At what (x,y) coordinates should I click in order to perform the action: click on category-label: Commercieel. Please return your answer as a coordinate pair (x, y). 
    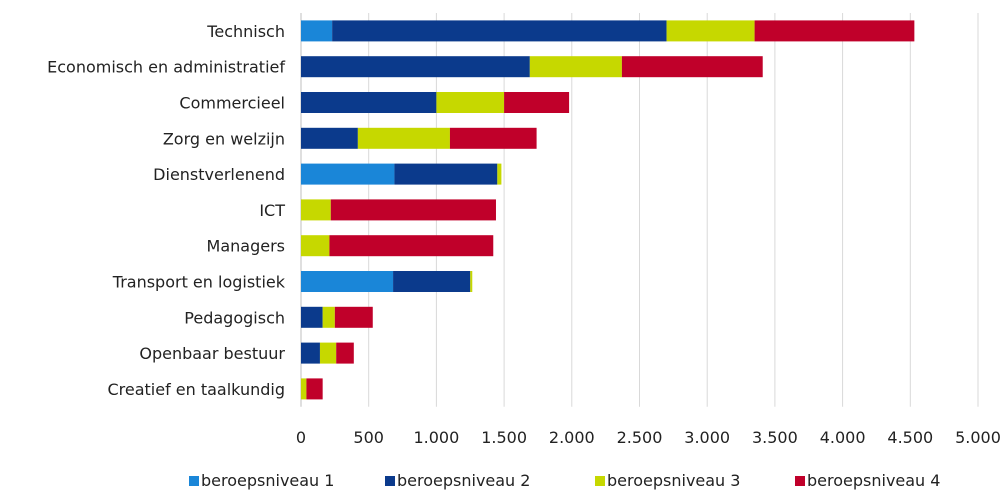
    Looking at the image, I should click on (232, 103).